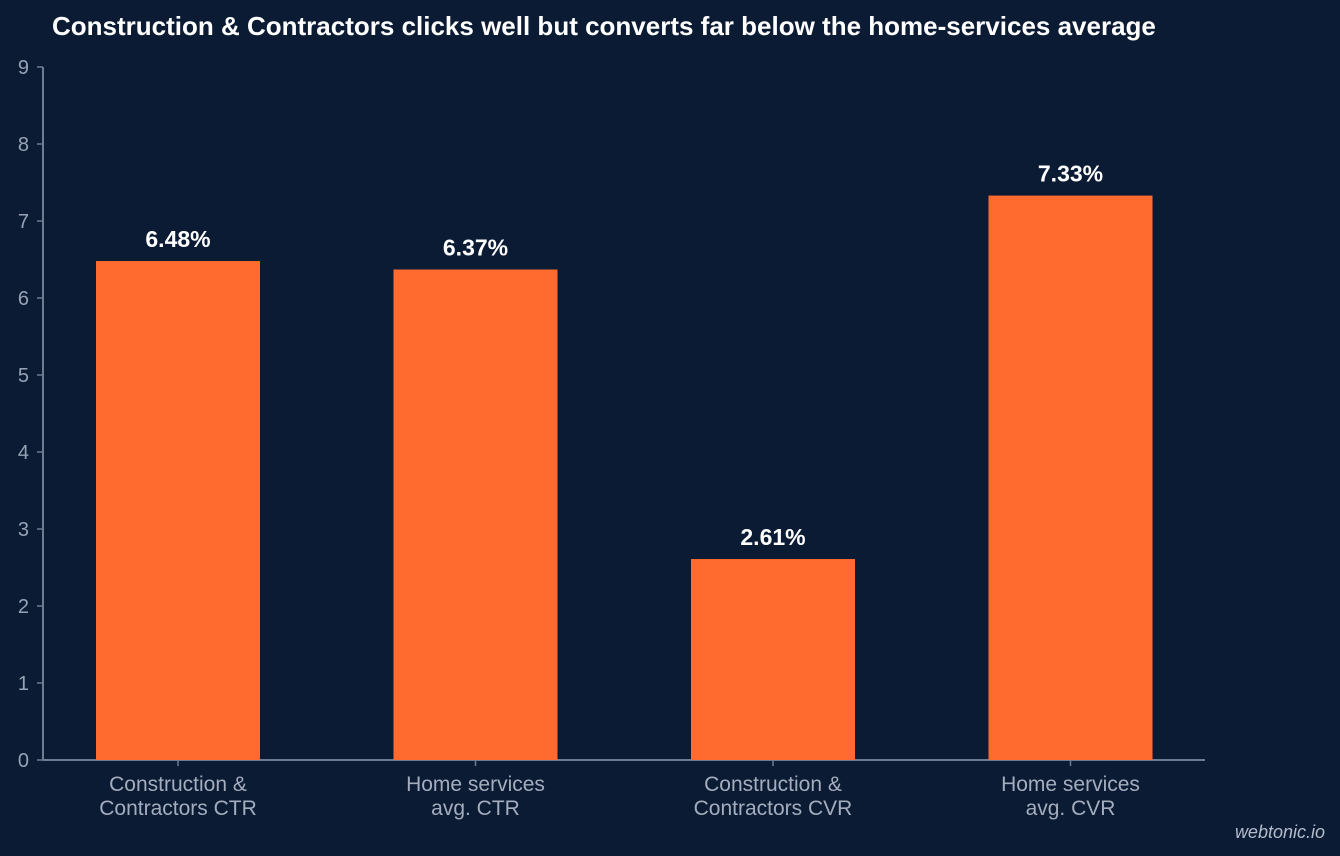 The image size is (1340, 856). What do you see at coordinates (1280, 832) in the screenshot?
I see `watermark: webtonic.io` at bounding box center [1280, 832].